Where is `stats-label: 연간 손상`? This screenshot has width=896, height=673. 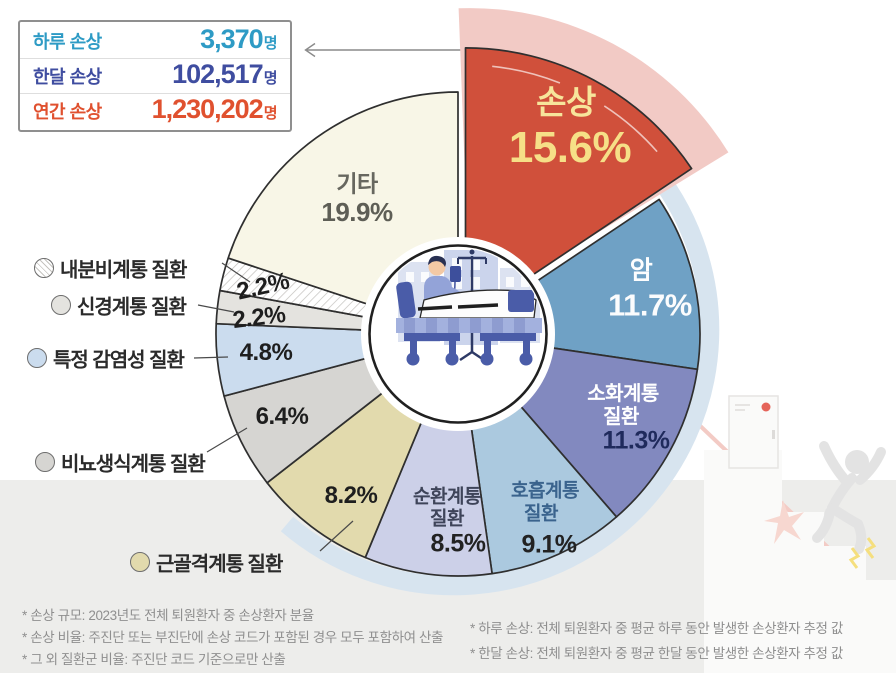
stats-label: 연간 손상 is located at coordinates (67, 112).